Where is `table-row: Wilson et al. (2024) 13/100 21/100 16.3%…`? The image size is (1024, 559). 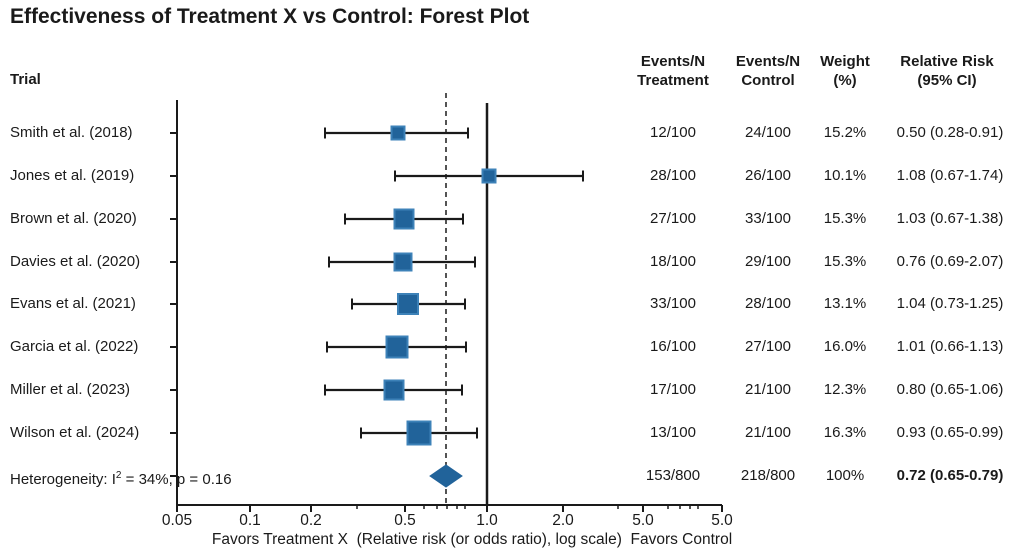 table-row: Wilson et al. (2024) 13/100 21/100 16.3%… is located at coordinates (512, 433).